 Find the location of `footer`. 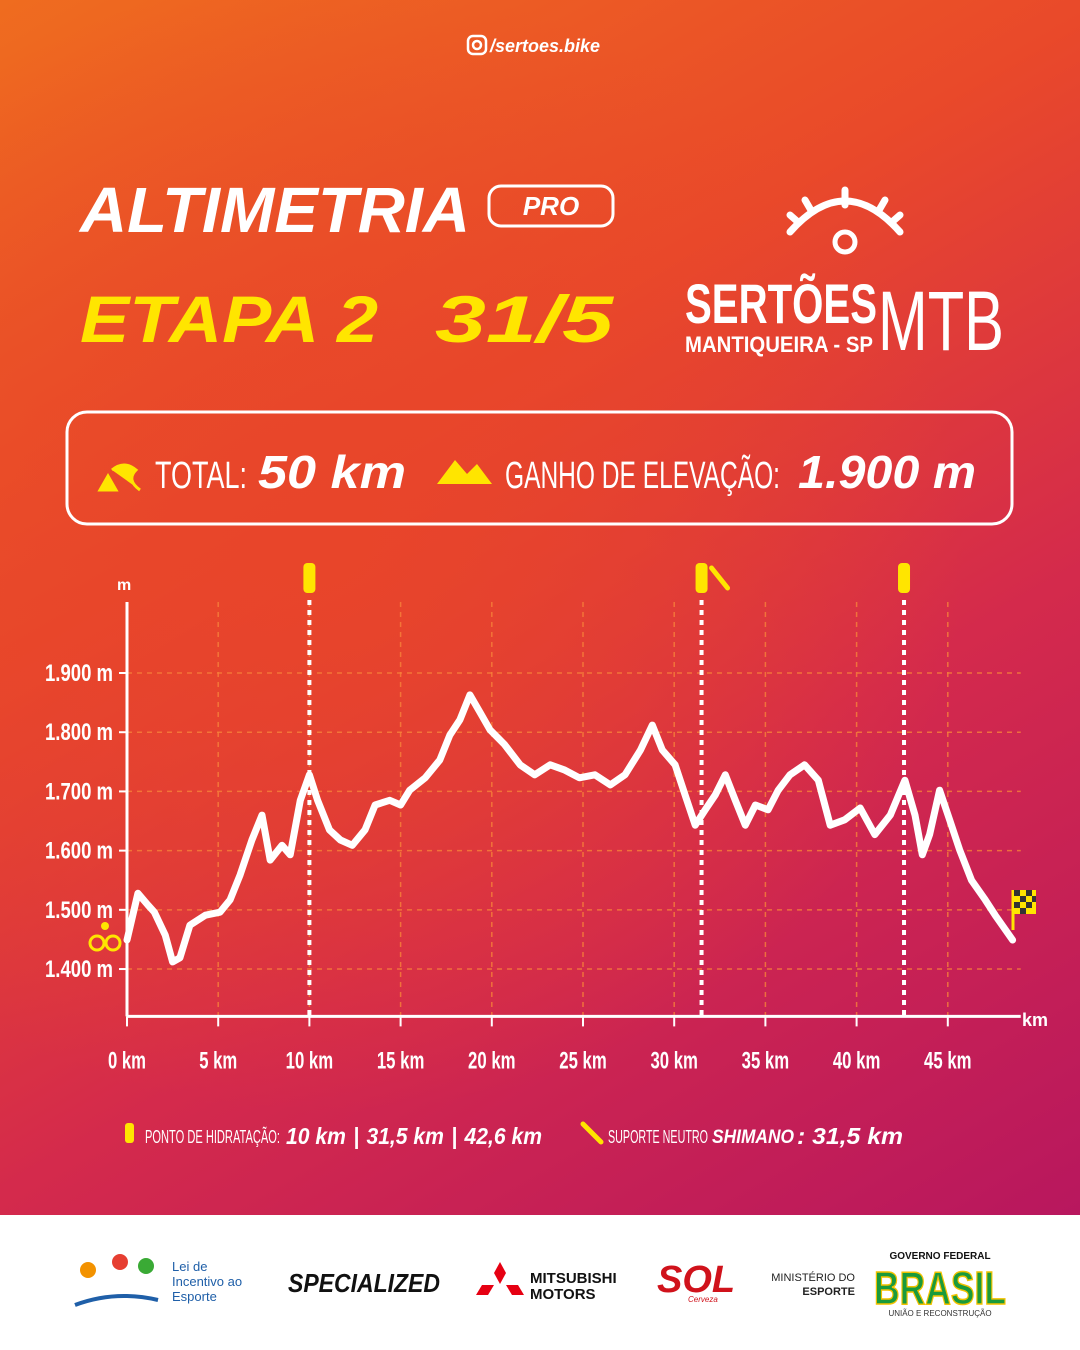

footer is located at coordinates (540, 1282).